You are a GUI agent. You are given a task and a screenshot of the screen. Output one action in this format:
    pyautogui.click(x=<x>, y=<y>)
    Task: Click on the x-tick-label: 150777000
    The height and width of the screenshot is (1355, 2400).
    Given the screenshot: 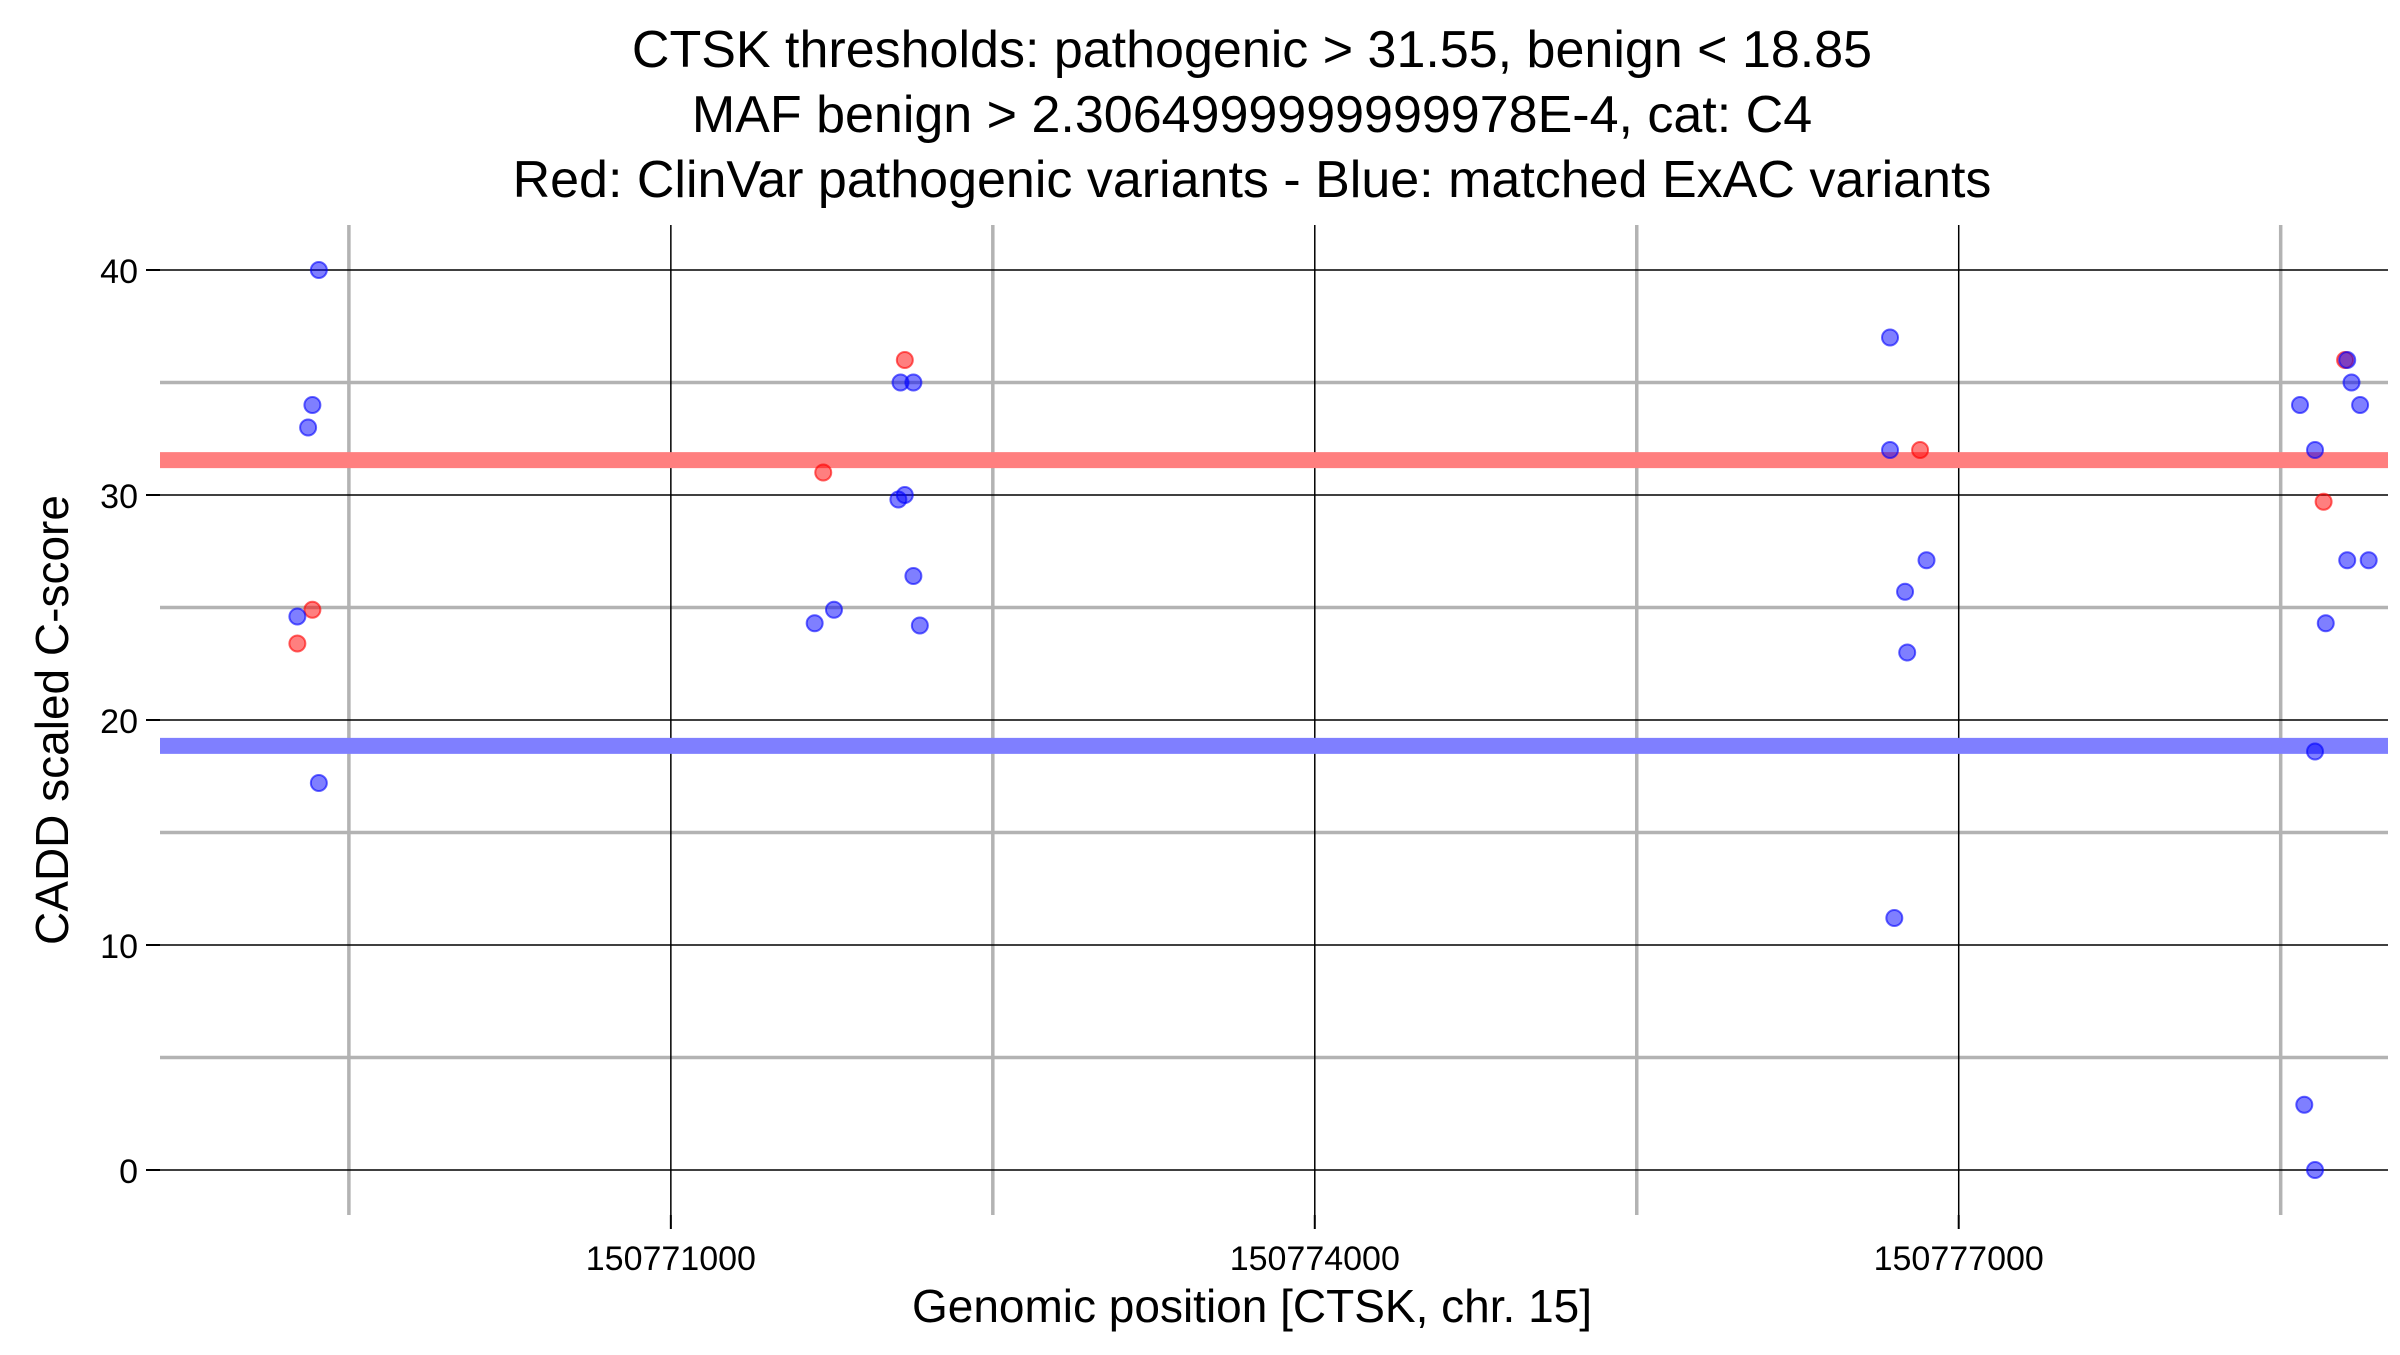 What is the action you would take?
    pyautogui.click(x=1959, y=1259)
    